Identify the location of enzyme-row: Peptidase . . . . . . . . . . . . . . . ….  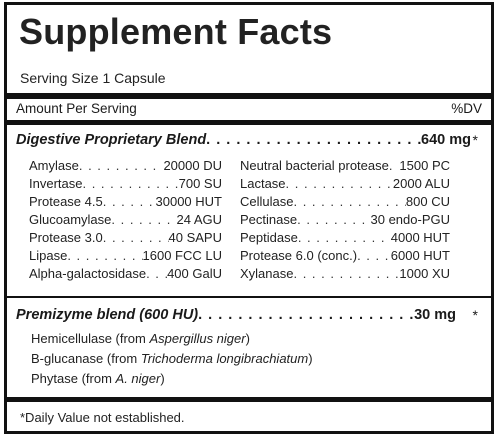
(345, 237).